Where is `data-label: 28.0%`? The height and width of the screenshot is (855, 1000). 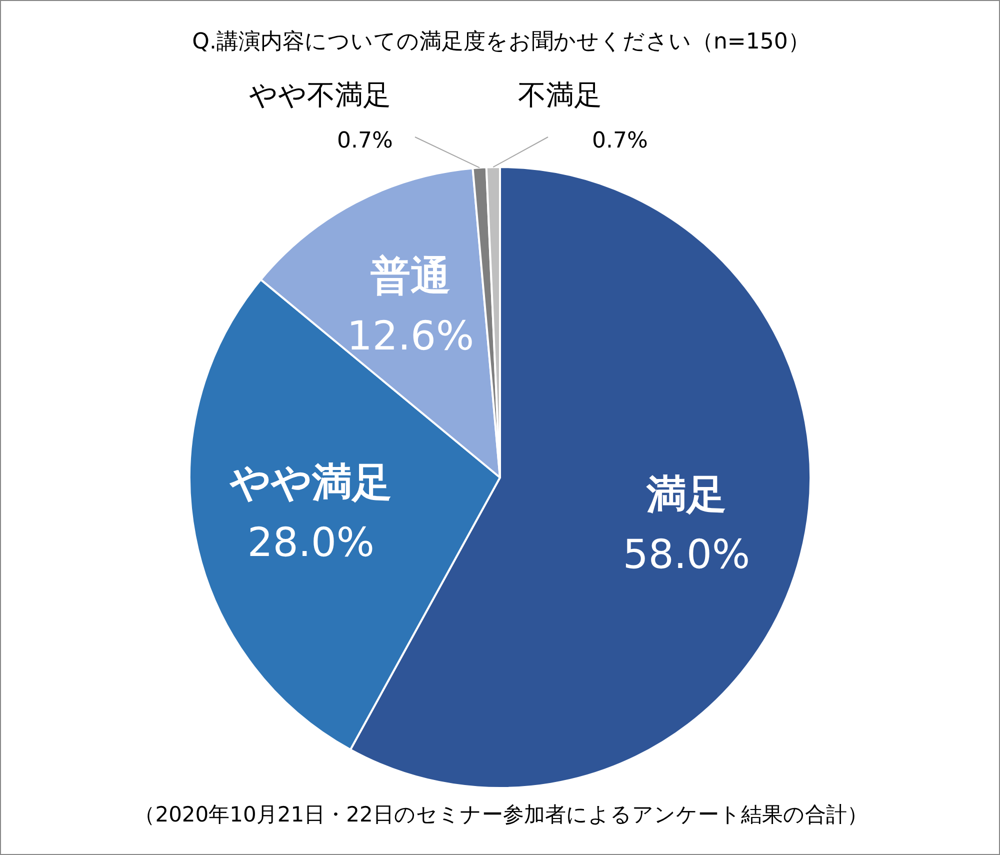 data-label: 28.0% is located at coordinates (310, 543).